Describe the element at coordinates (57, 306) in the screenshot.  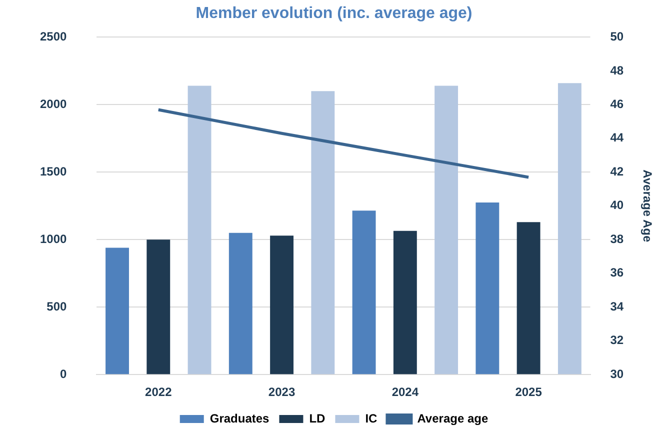
I see `y-tick-label: 500` at that location.